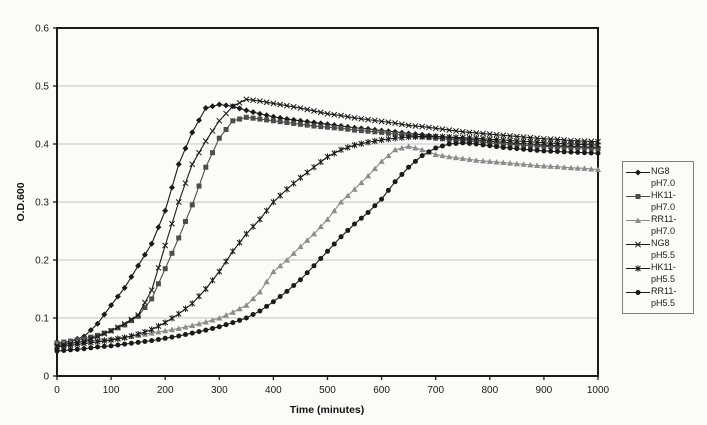  What do you see at coordinates (381, 390) in the screenshot?
I see `x-tick-label: 600` at bounding box center [381, 390].